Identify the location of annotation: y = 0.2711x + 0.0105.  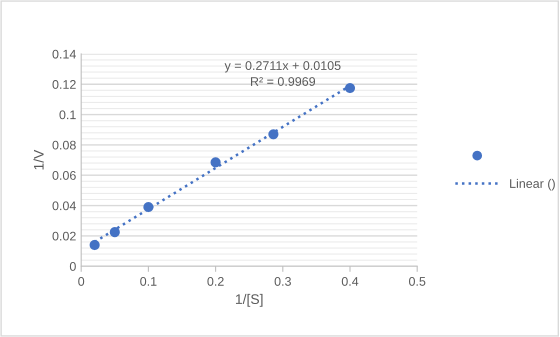
(282, 66).